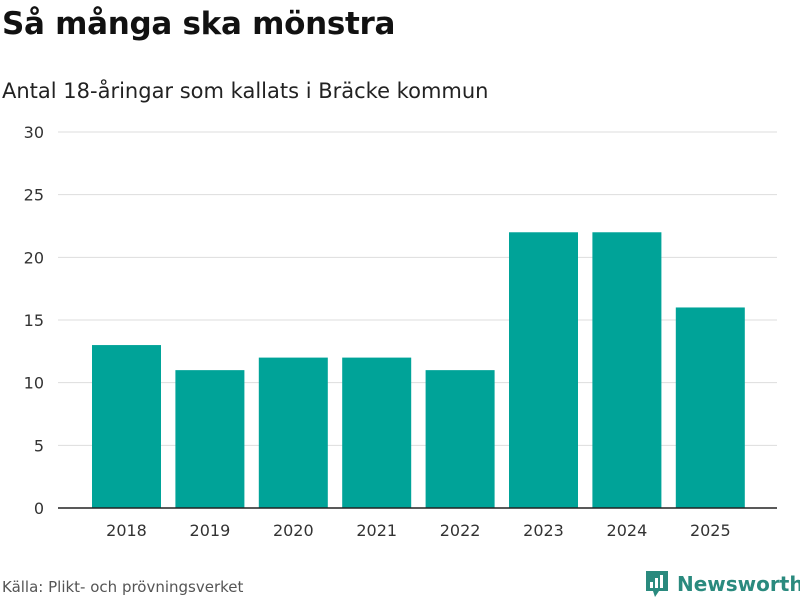  What do you see at coordinates (627, 530) in the screenshot?
I see `x-tick-label: 2024` at bounding box center [627, 530].